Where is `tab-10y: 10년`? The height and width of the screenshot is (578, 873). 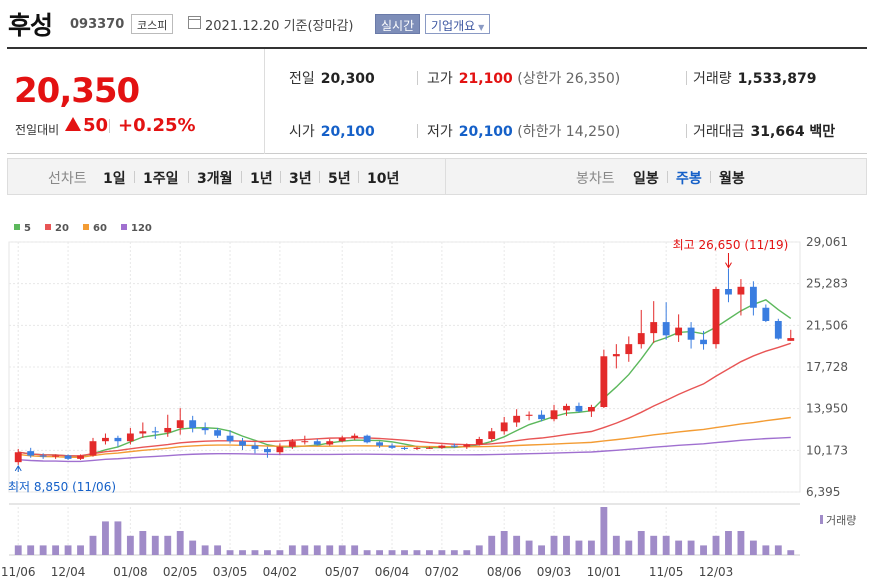 tab-10y: 10년 is located at coordinates (383, 179).